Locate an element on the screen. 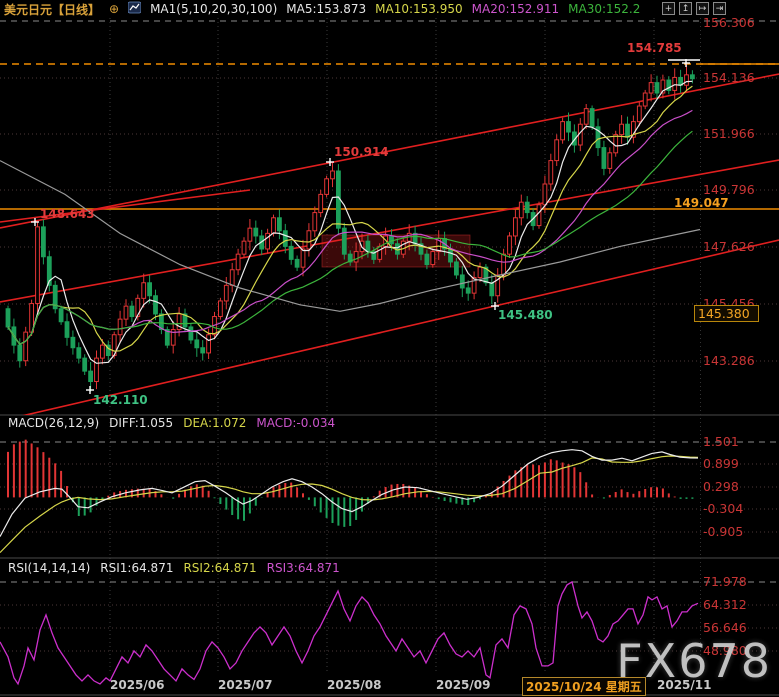  rsi-axis-label: 64.312 is located at coordinates (725, 604).